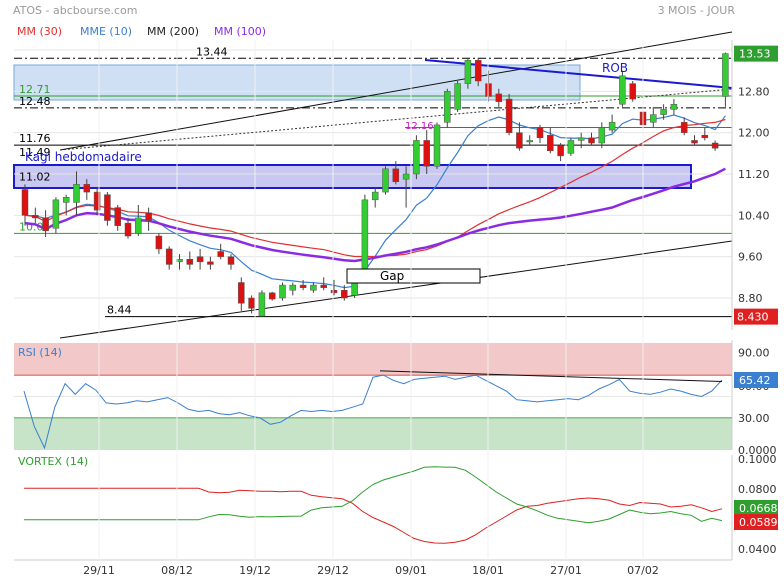 This screenshot has height=584, width=784. I want to click on vortex-red-tag, so click(756, 522).